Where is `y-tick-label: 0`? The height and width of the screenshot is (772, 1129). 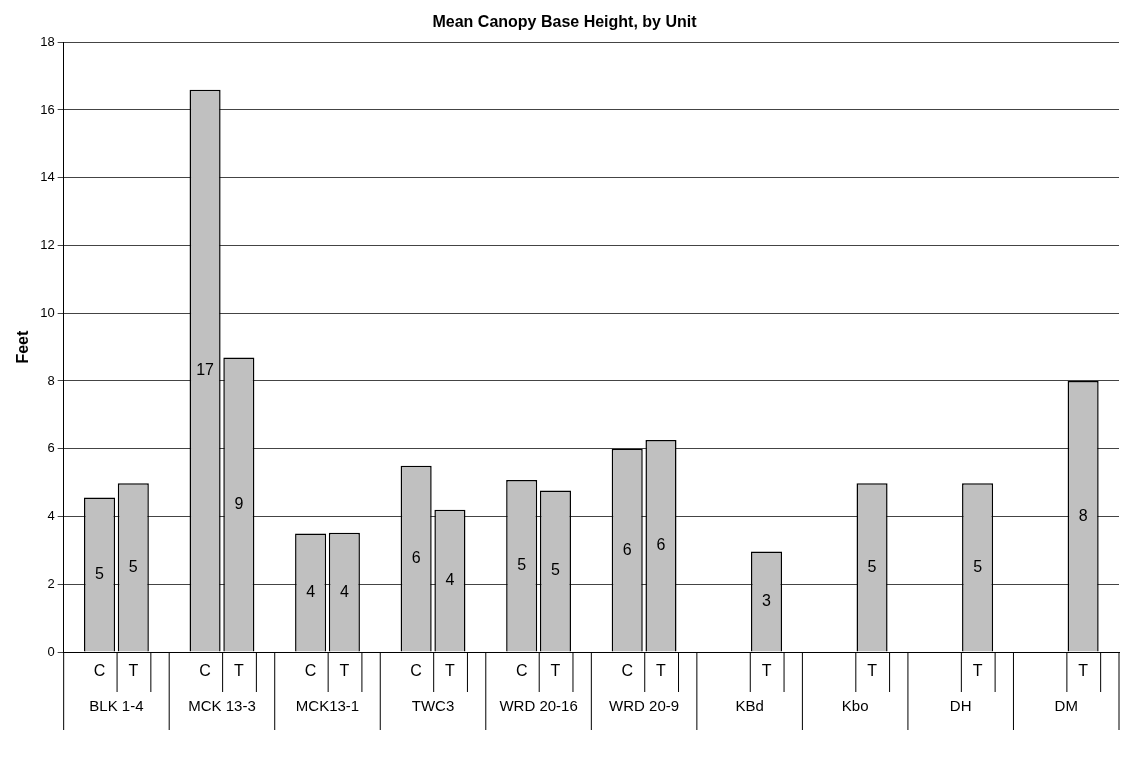
y-tick-label: 0 is located at coordinates (51, 651).